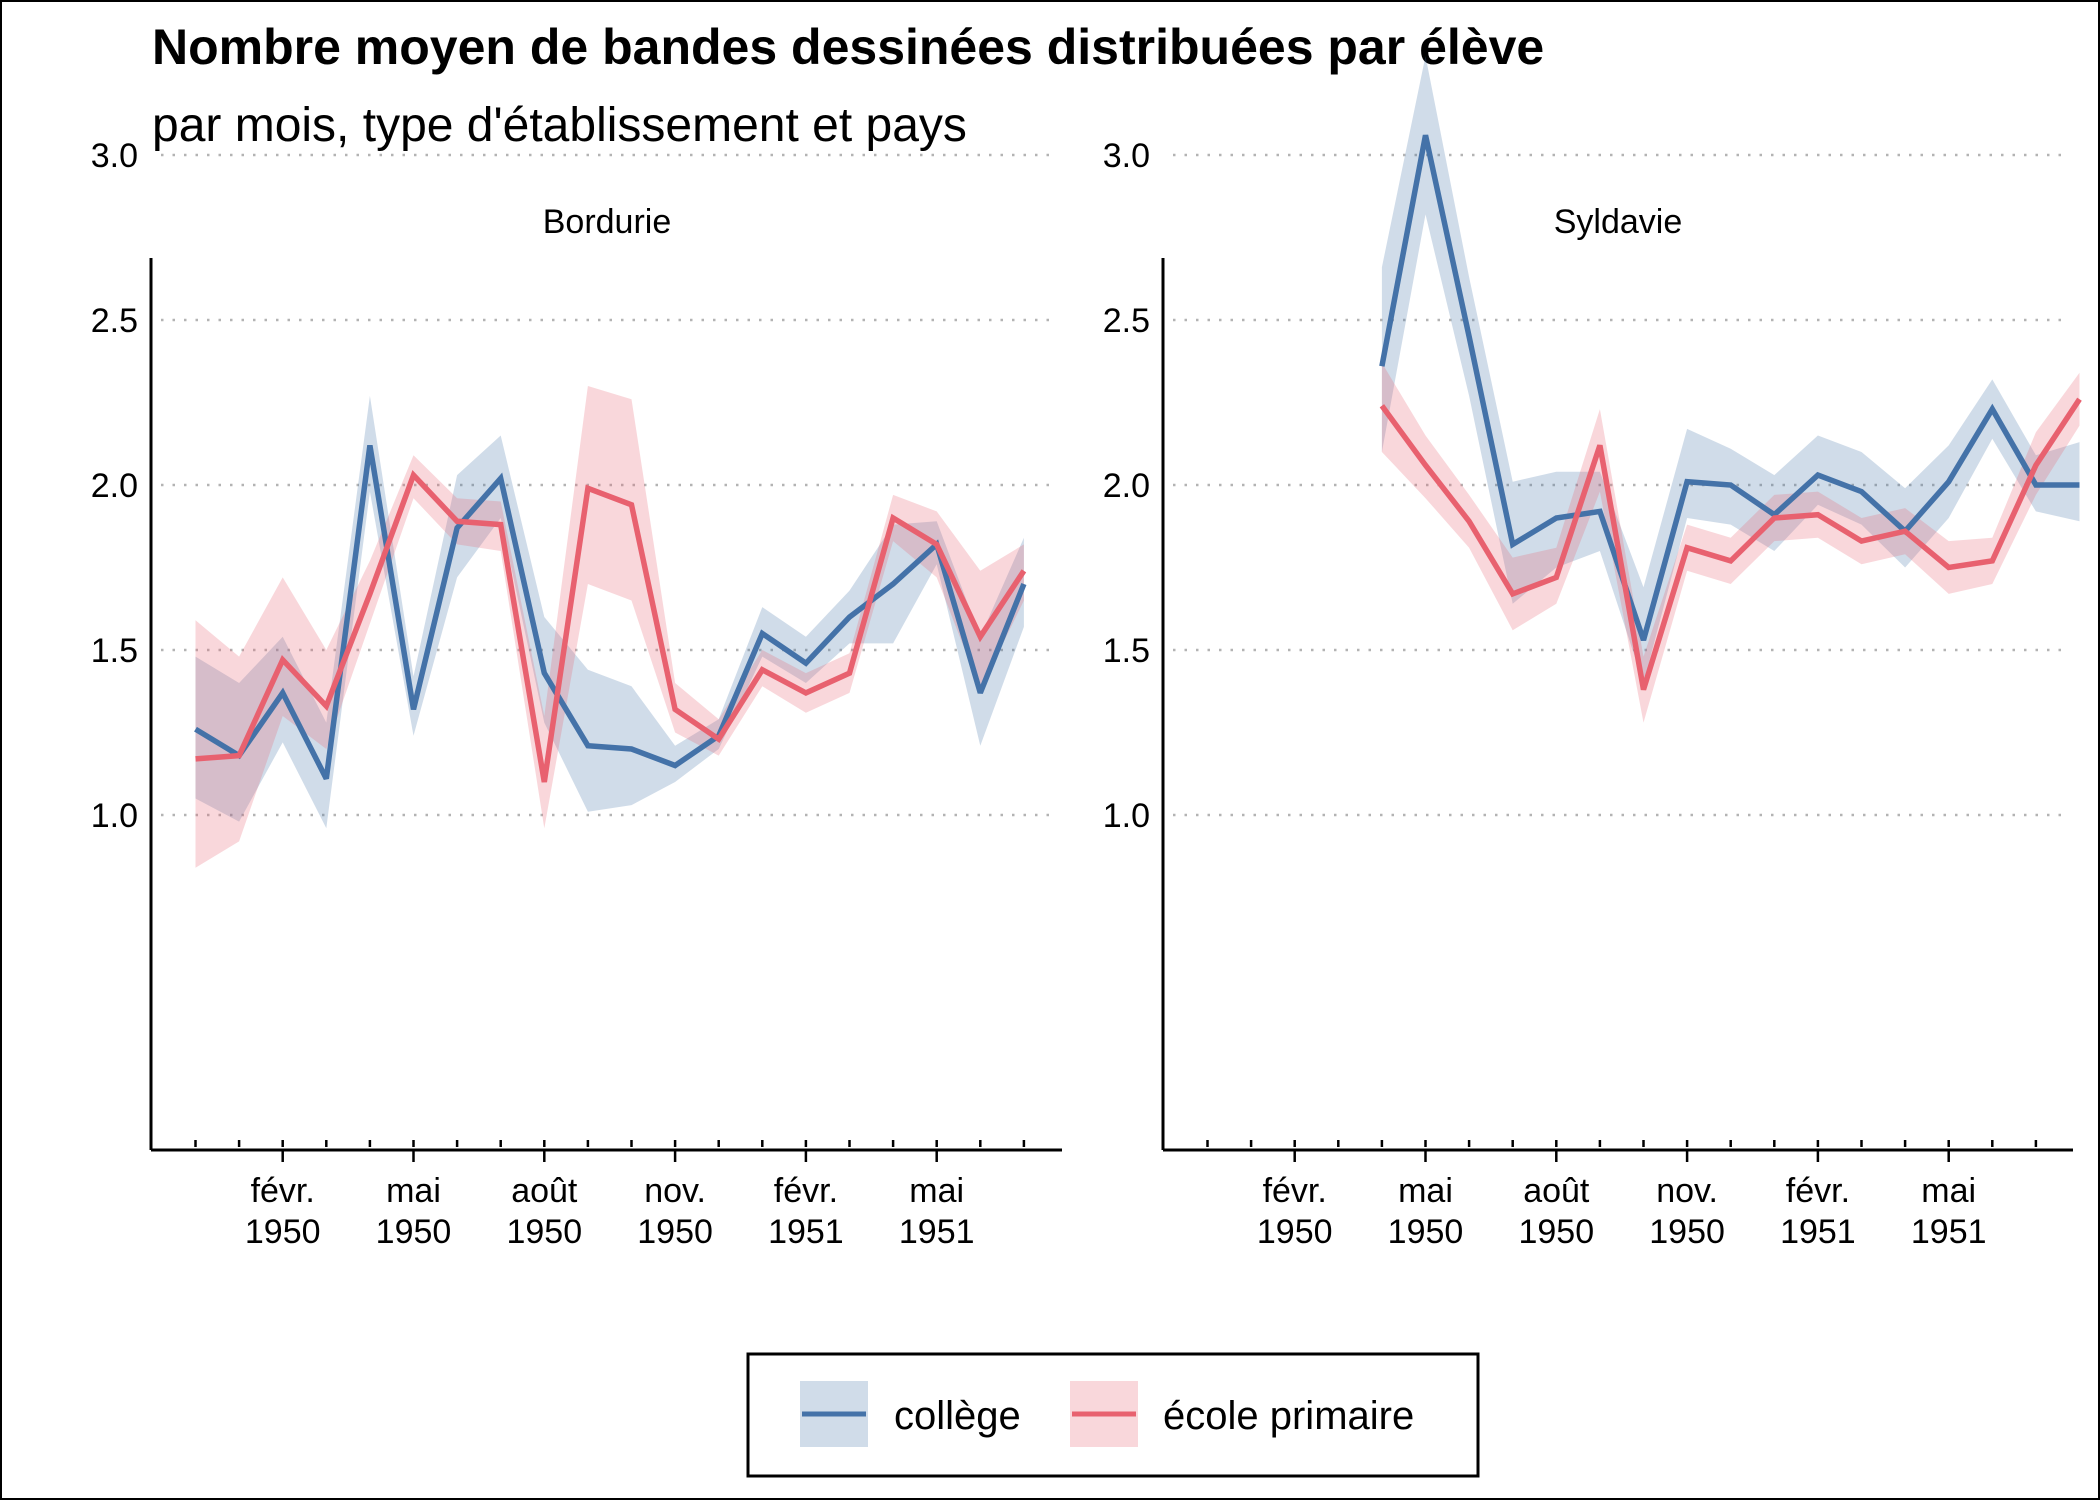 The height and width of the screenshot is (1500, 2100). What do you see at coordinates (607, 222) in the screenshot?
I see `panel-strip-label: Bordurie` at bounding box center [607, 222].